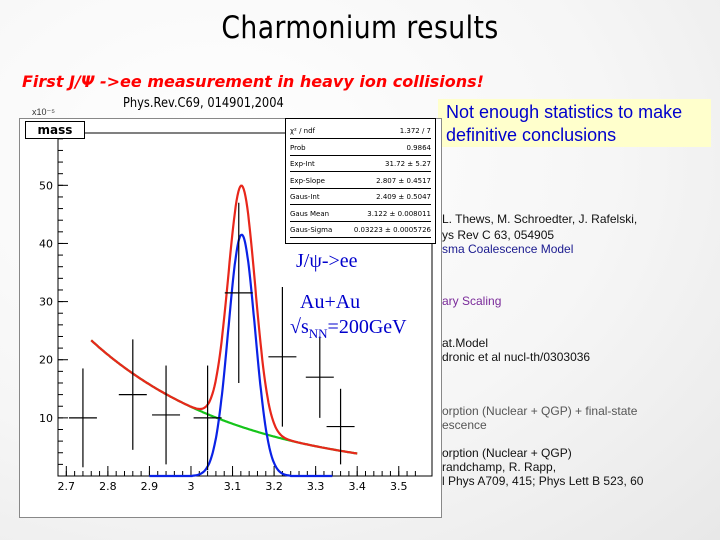  I want to click on x-tick-label: 3.2, so click(274, 486).